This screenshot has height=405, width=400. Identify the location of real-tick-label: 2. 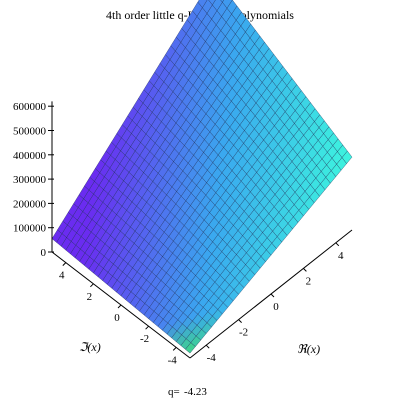
(309, 281).